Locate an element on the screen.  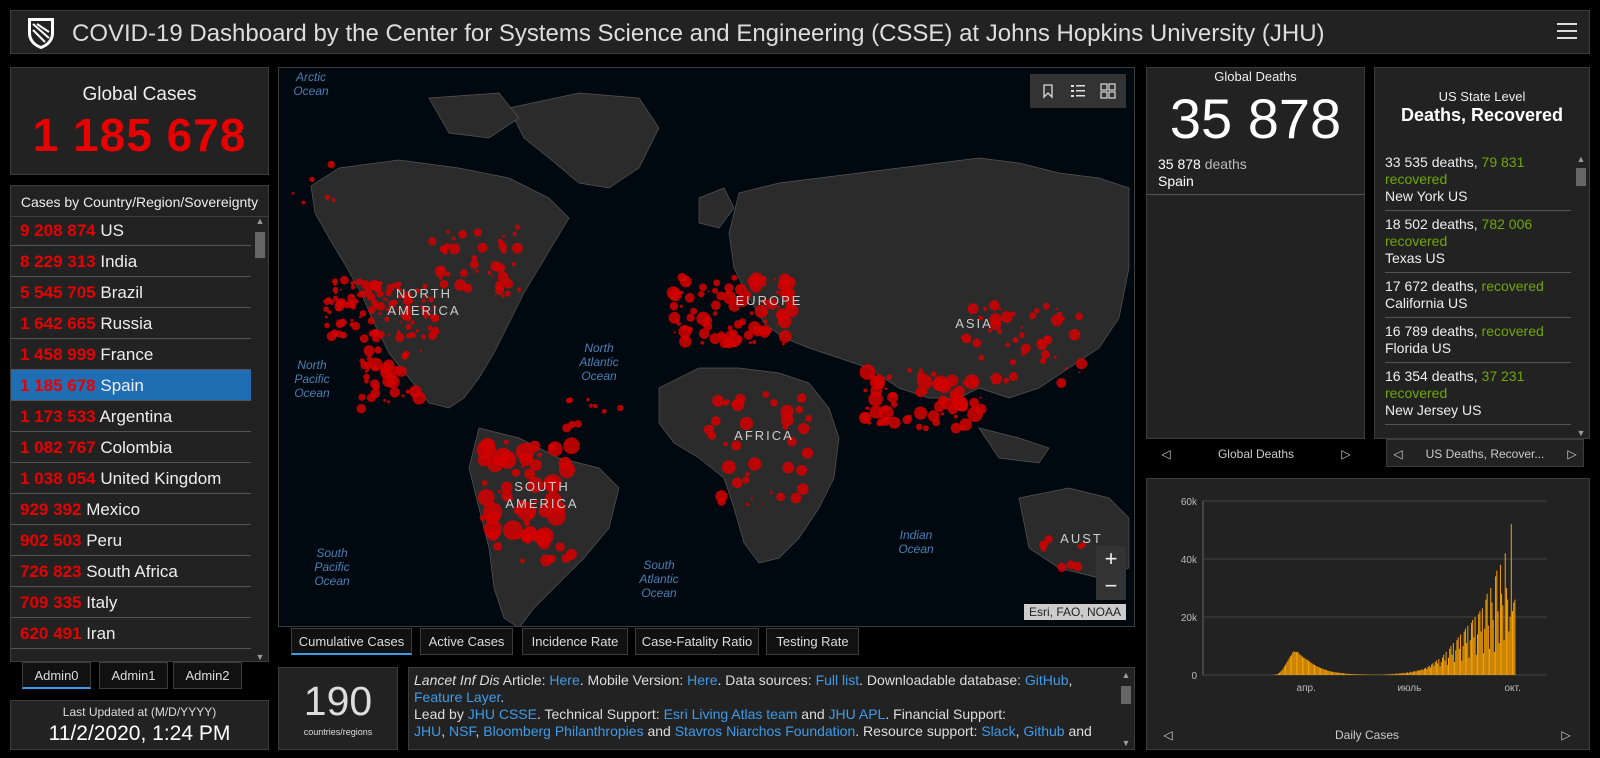
scroll-down-arrow-icon: ▼ is located at coordinates (1126, 743).